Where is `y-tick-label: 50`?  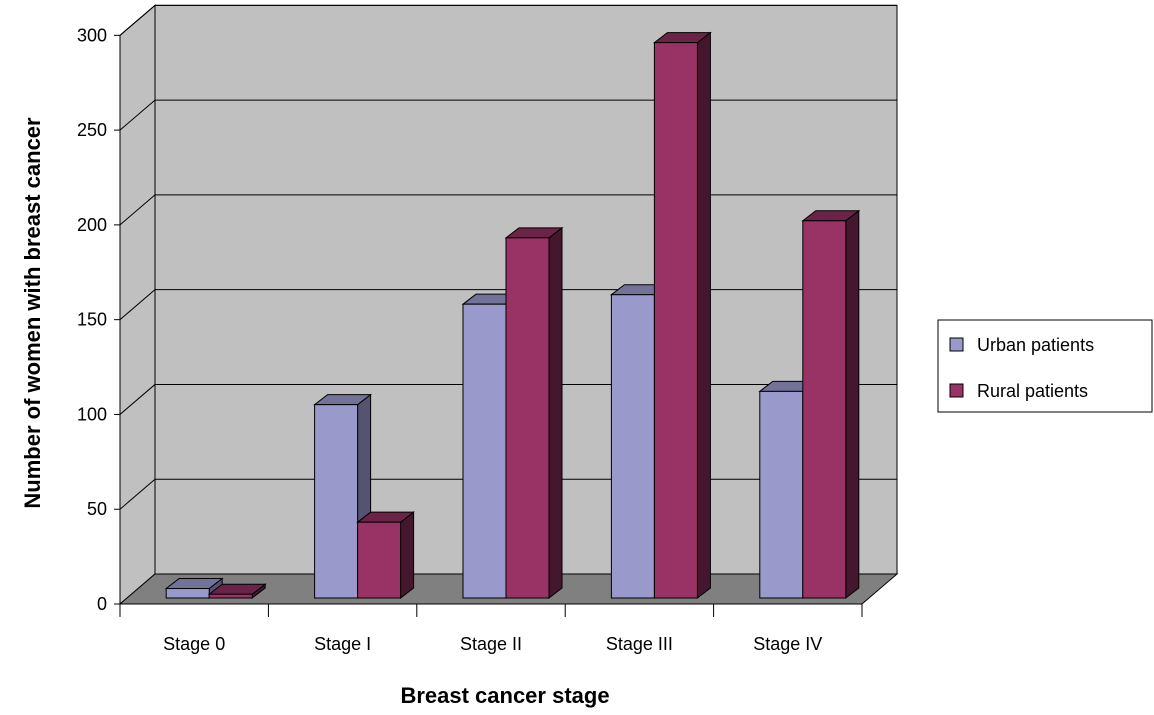
y-tick-label: 50 is located at coordinates (97, 509).